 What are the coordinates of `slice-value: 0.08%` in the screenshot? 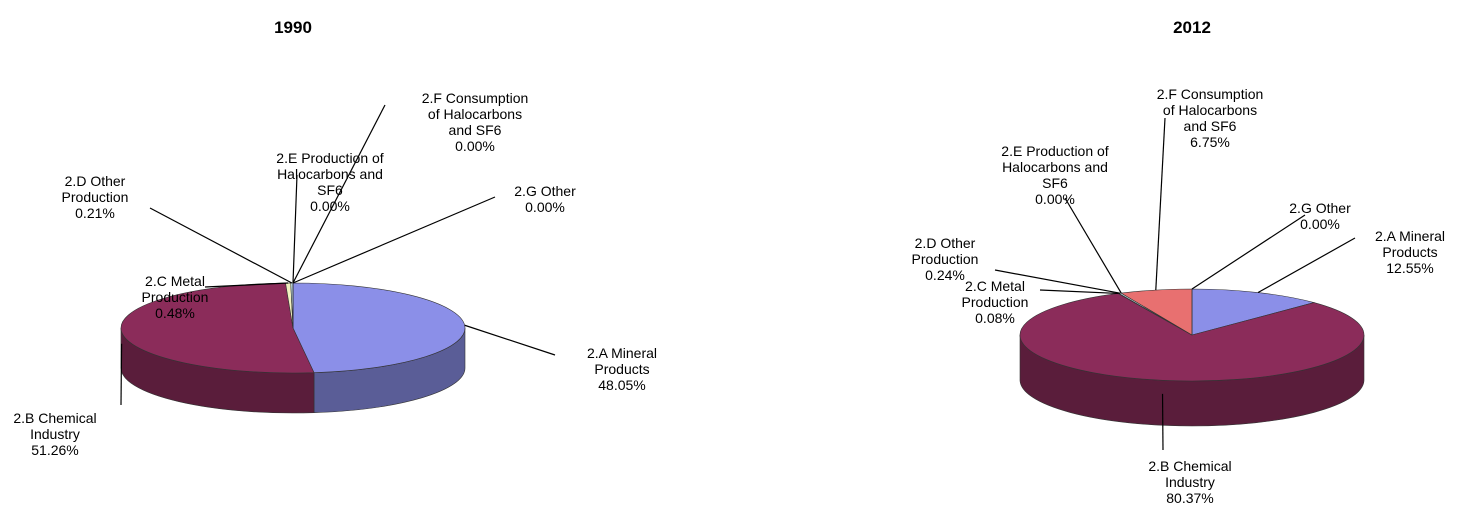 It's located at (995, 318).